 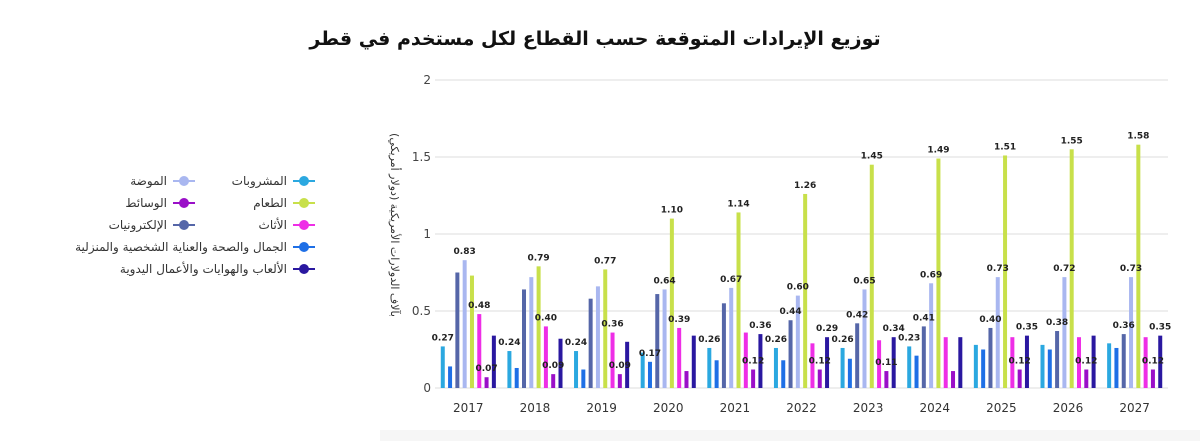 I want to click on x-tick-label: 2024, so click(x=934, y=408).